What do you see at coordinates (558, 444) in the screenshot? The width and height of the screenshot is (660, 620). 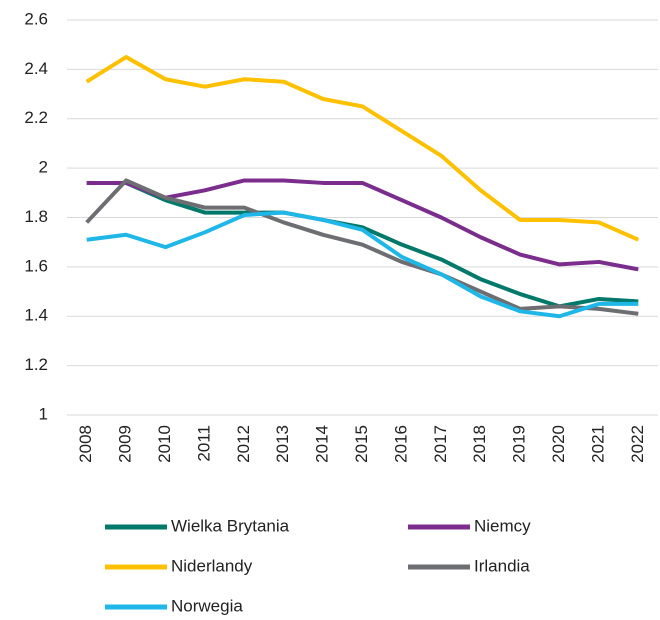 I see `x-tick-label: 2020` at bounding box center [558, 444].